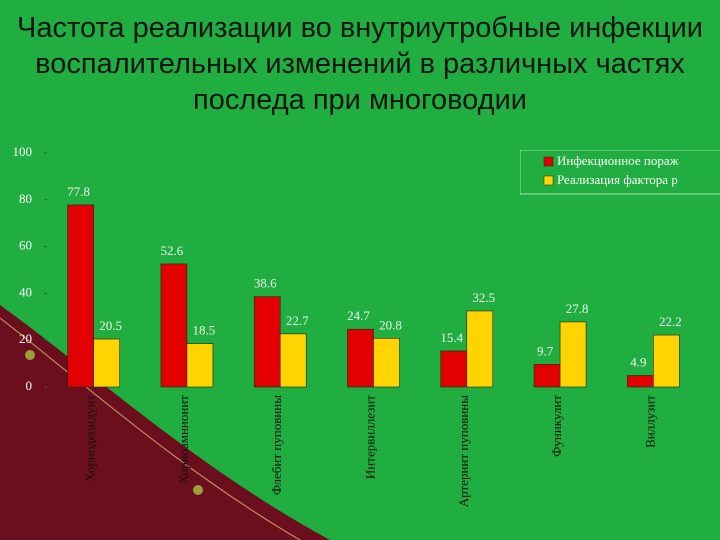  What do you see at coordinates (265, 283) in the screenshot?
I see `value-label: 38.6` at bounding box center [265, 283].